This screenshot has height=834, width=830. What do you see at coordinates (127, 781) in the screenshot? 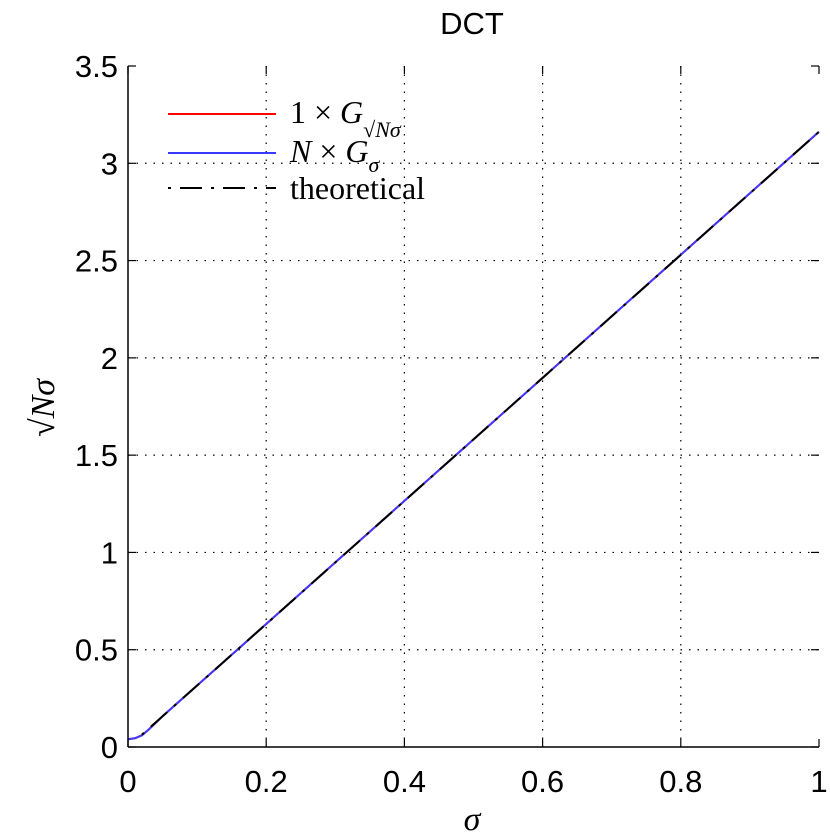
I see `x-tick-label: 0` at bounding box center [127, 781].